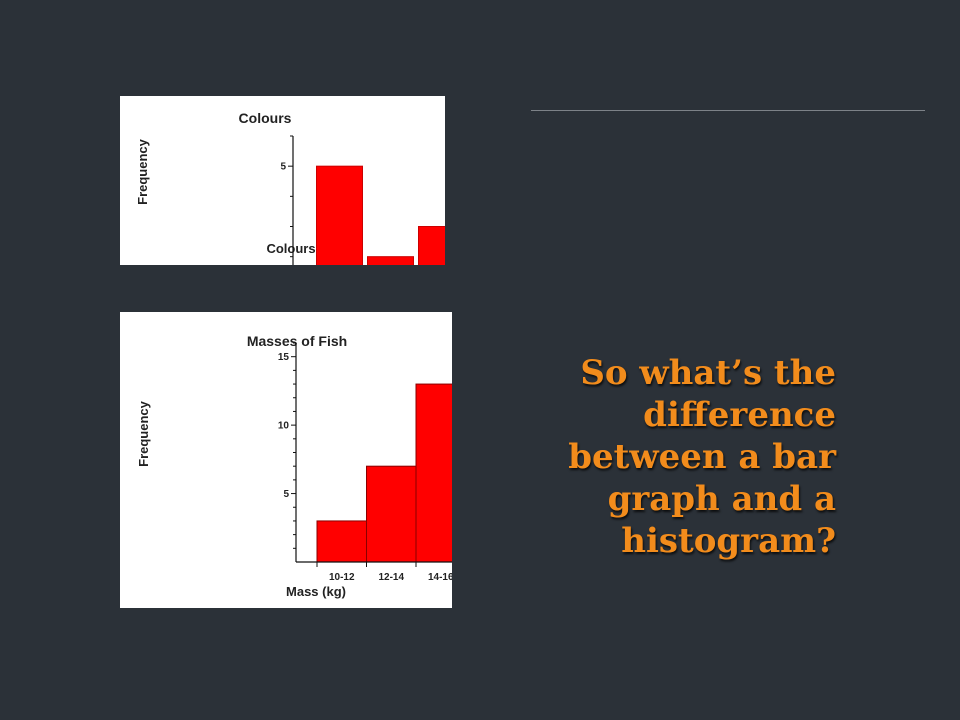  What do you see at coordinates (390, 260) in the screenshot?
I see `bar-red` at bounding box center [390, 260].